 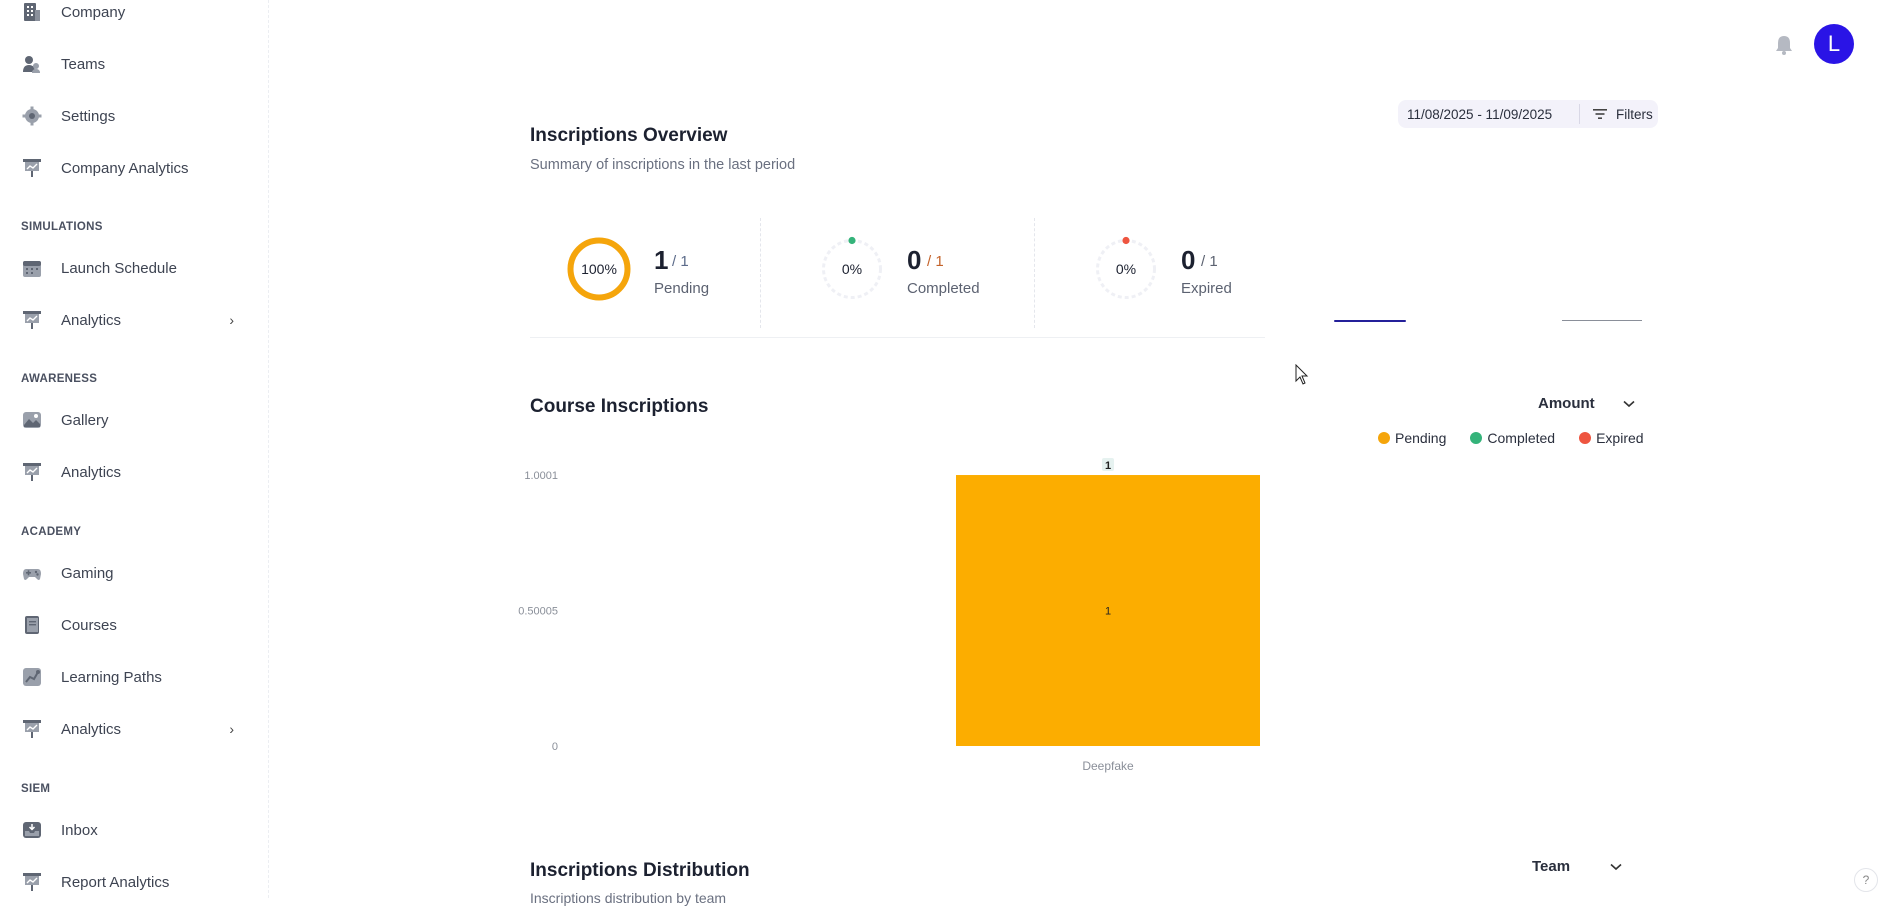 What do you see at coordinates (1600, 114) in the screenshot?
I see `filter-icon` at bounding box center [1600, 114].